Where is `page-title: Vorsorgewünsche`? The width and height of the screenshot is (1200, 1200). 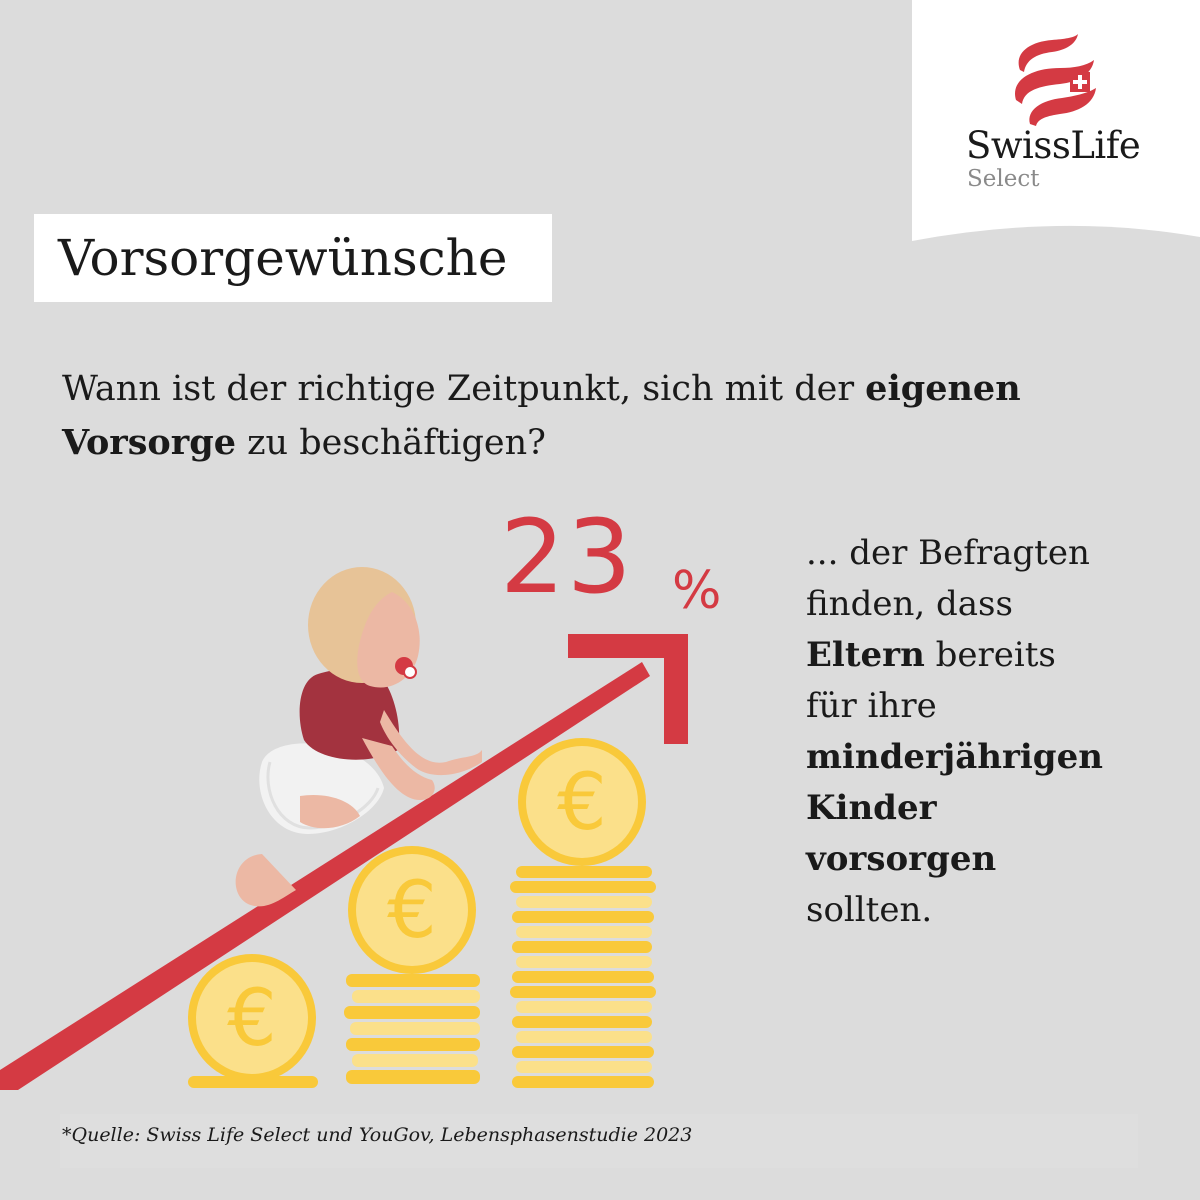 page-title: Vorsorgewünsche is located at coordinates (283, 258).